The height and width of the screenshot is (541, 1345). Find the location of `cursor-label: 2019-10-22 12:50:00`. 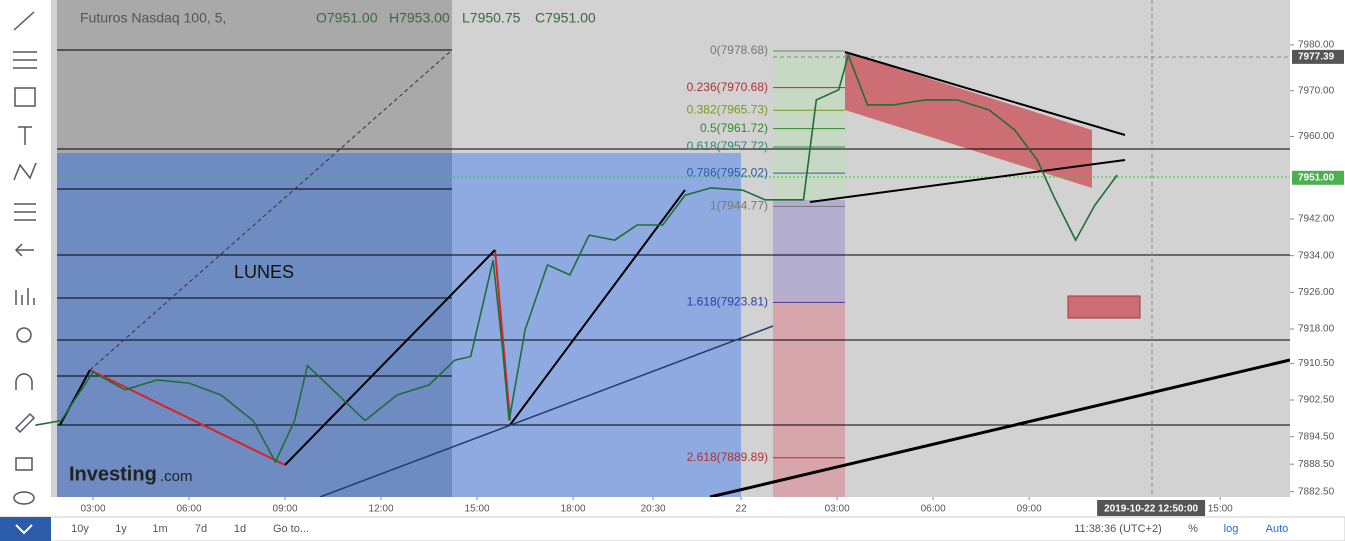

cursor-label: 2019-10-22 12:50:00 is located at coordinates (1151, 509).